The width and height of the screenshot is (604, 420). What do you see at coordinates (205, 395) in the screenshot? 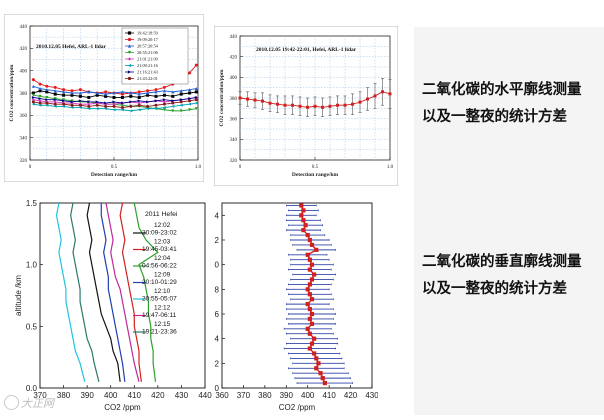
I see `x-tick-label: 440` at bounding box center [205, 395].